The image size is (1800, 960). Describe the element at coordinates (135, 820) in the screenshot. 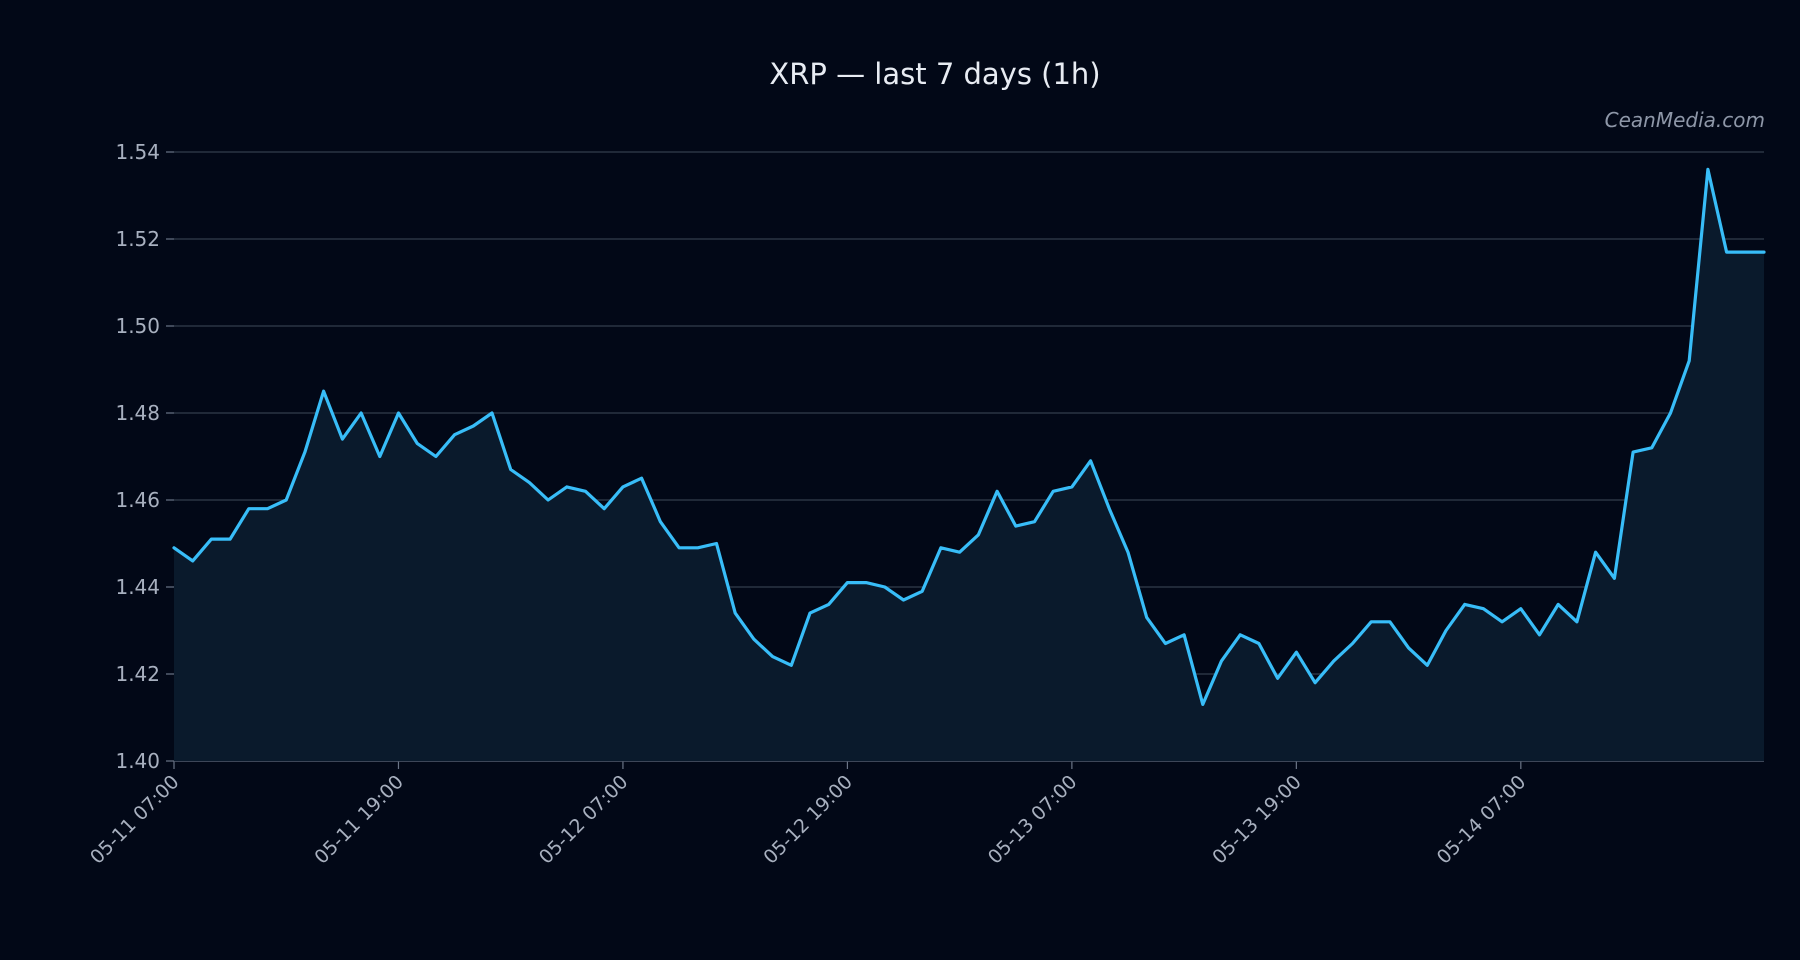

I see `x-tick-label: 05-11 07:00` at that location.